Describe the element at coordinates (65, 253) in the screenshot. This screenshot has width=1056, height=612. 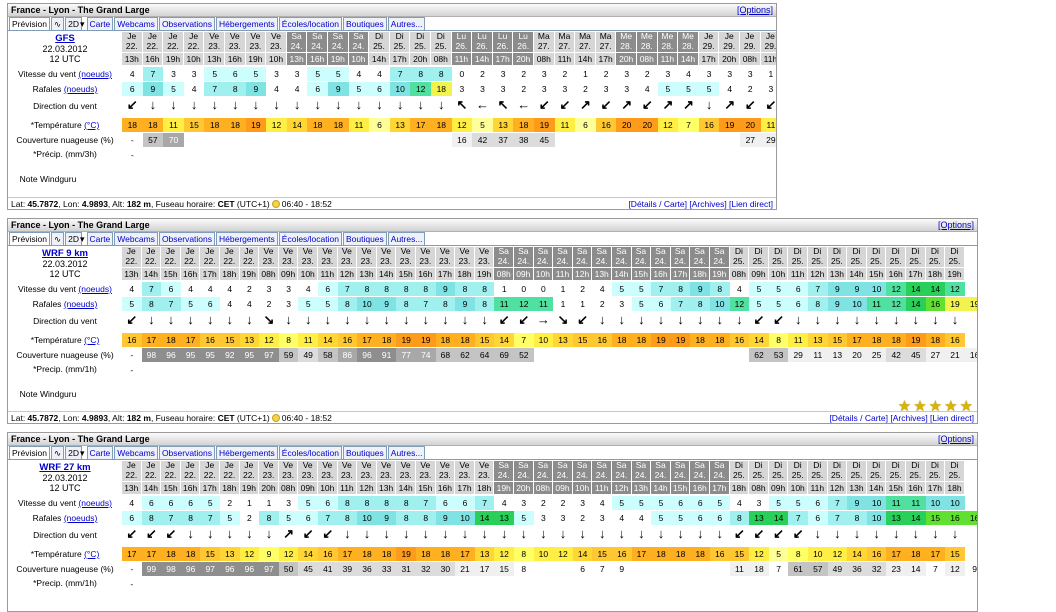
I see `model-link: WRF 9 km` at that location.